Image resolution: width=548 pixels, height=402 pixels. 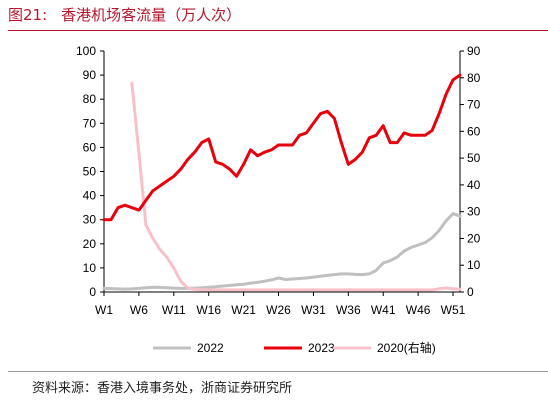 I want to click on y-right-tick-label: 90, so click(x=474, y=51).